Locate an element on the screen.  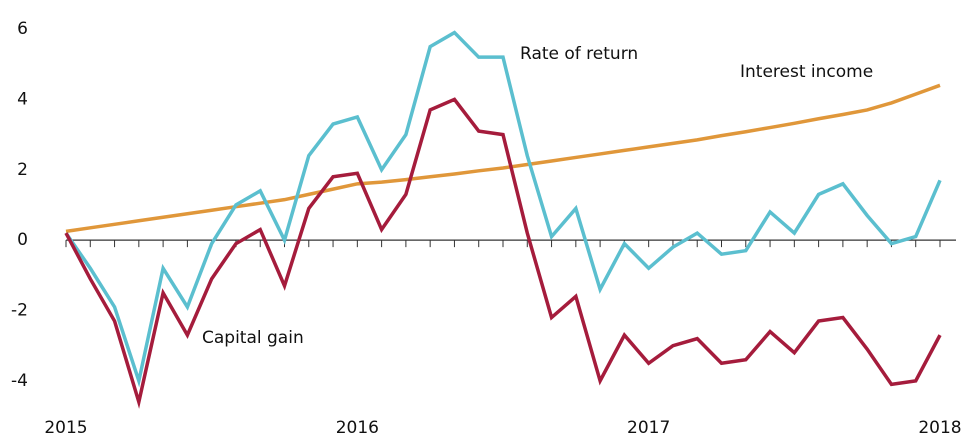
y-tick-label: 0 is located at coordinates (22, 240).